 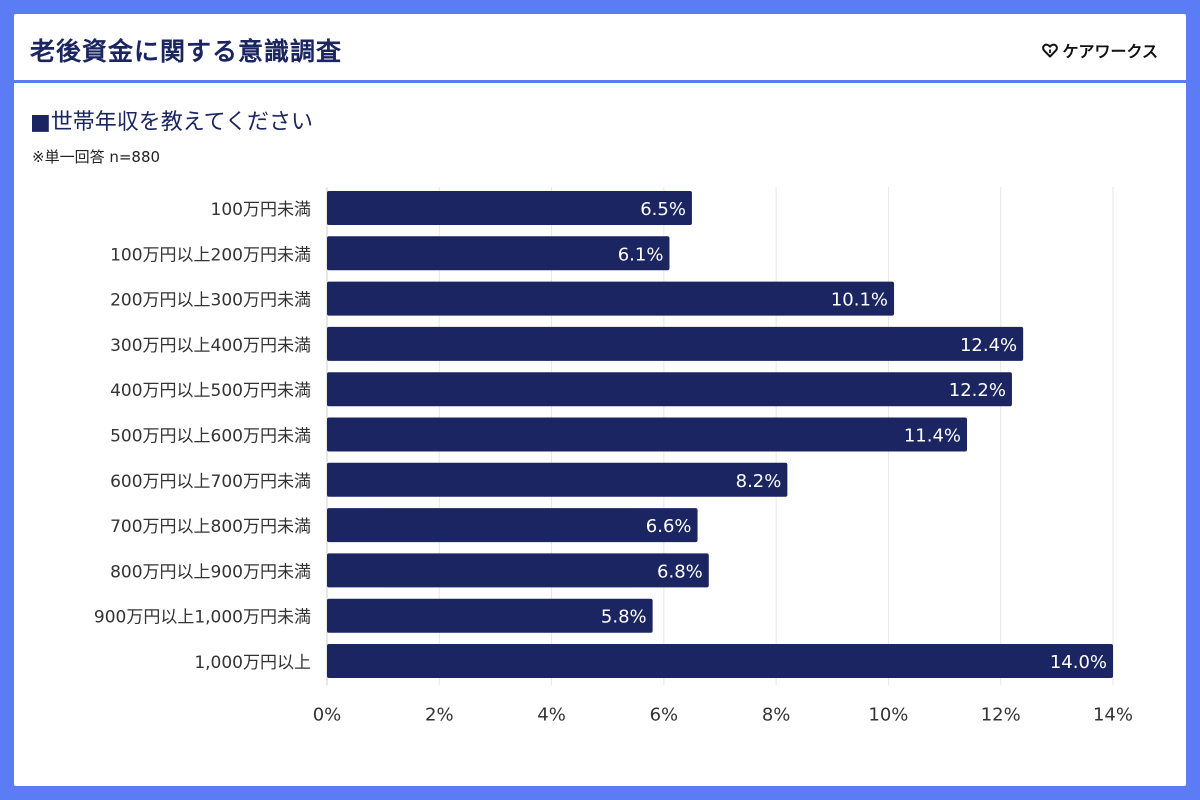 What do you see at coordinates (859, 300) in the screenshot?
I see `bar-value-label: 10.1%` at bounding box center [859, 300].